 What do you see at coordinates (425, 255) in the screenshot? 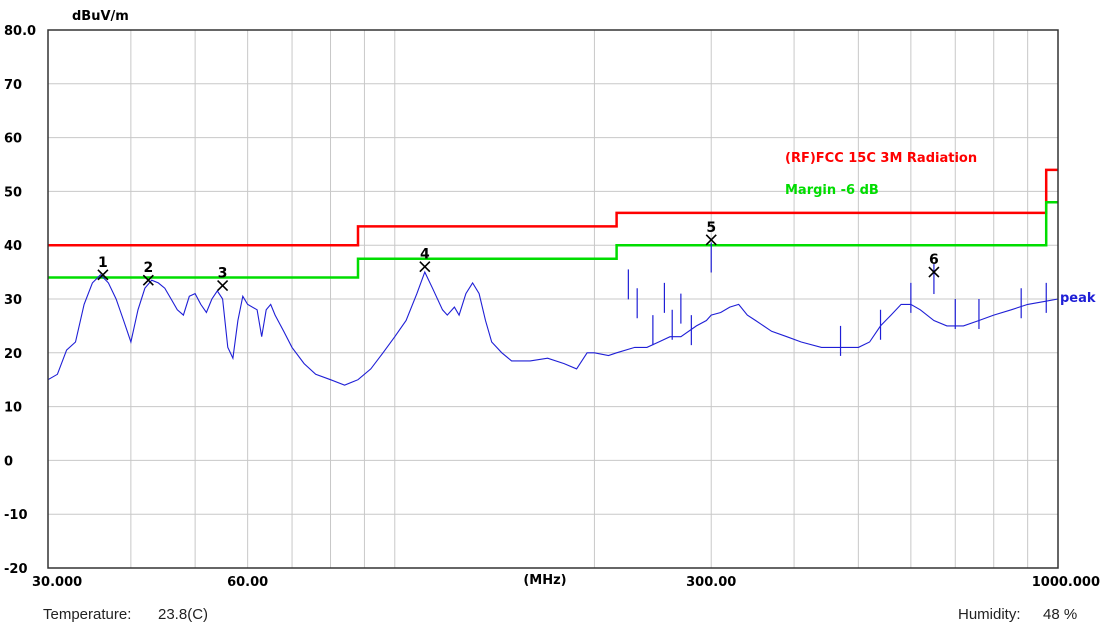
I see `marker-label: 4` at bounding box center [425, 255].